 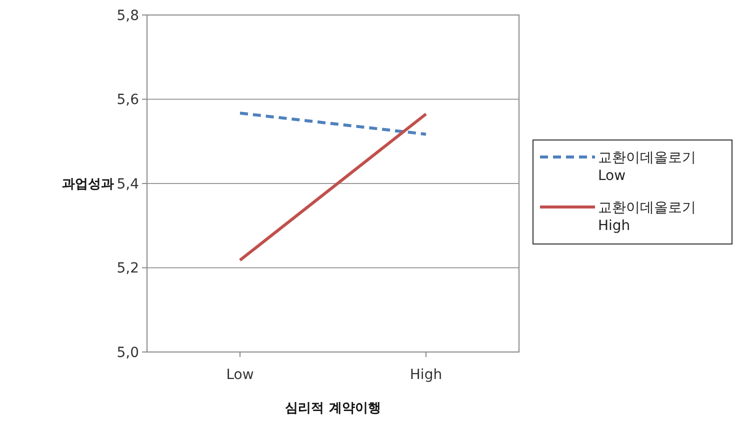 I want to click on y-tick-label: 5,2, so click(x=127, y=268).